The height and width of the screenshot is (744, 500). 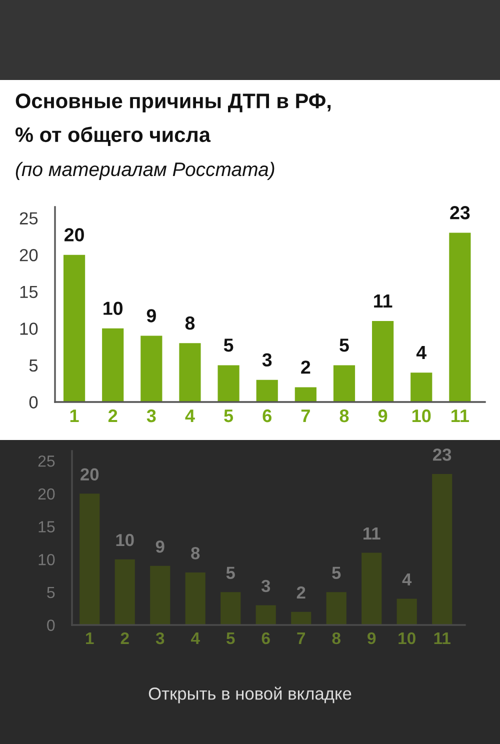 I want to click on text: Открыть в новой вкладке, so click(x=250, y=695).